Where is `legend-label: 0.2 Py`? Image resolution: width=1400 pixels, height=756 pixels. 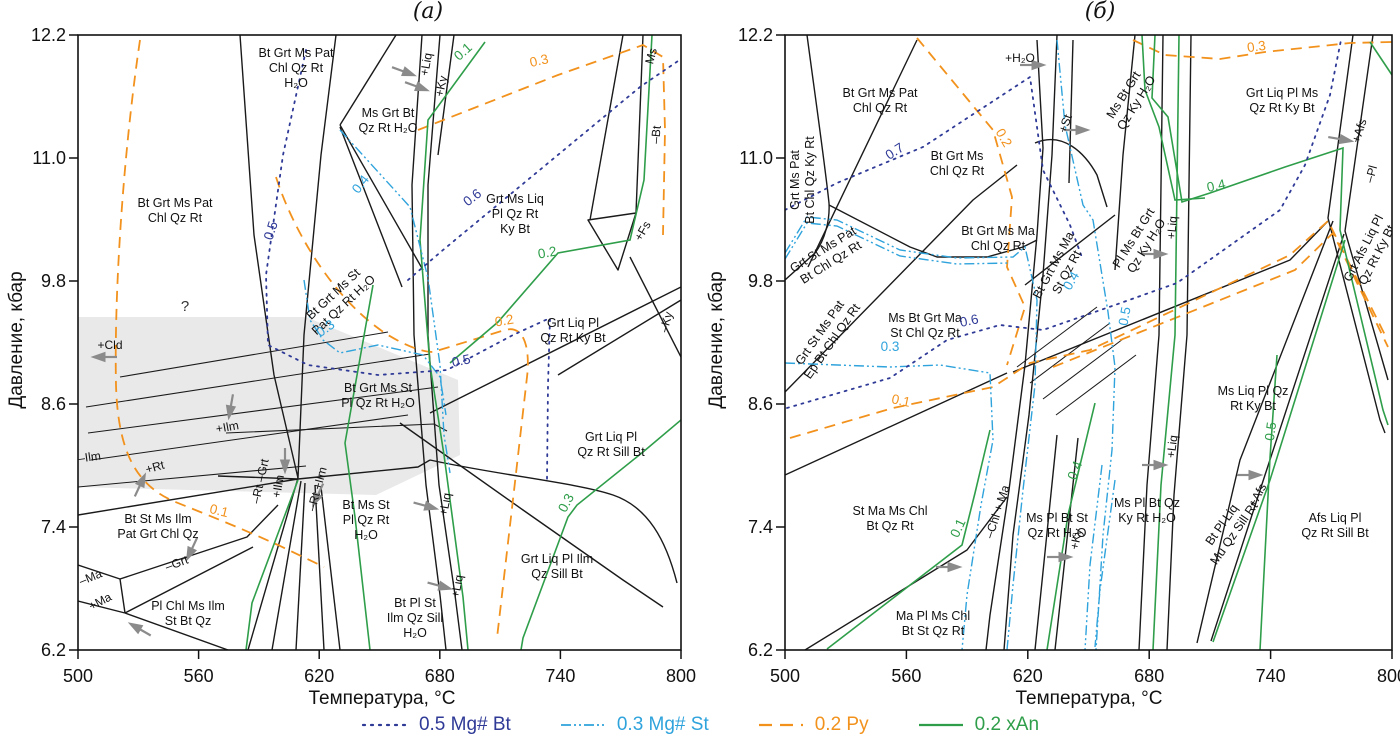
legend-label: 0.2 Py is located at coordinates (841, 724).